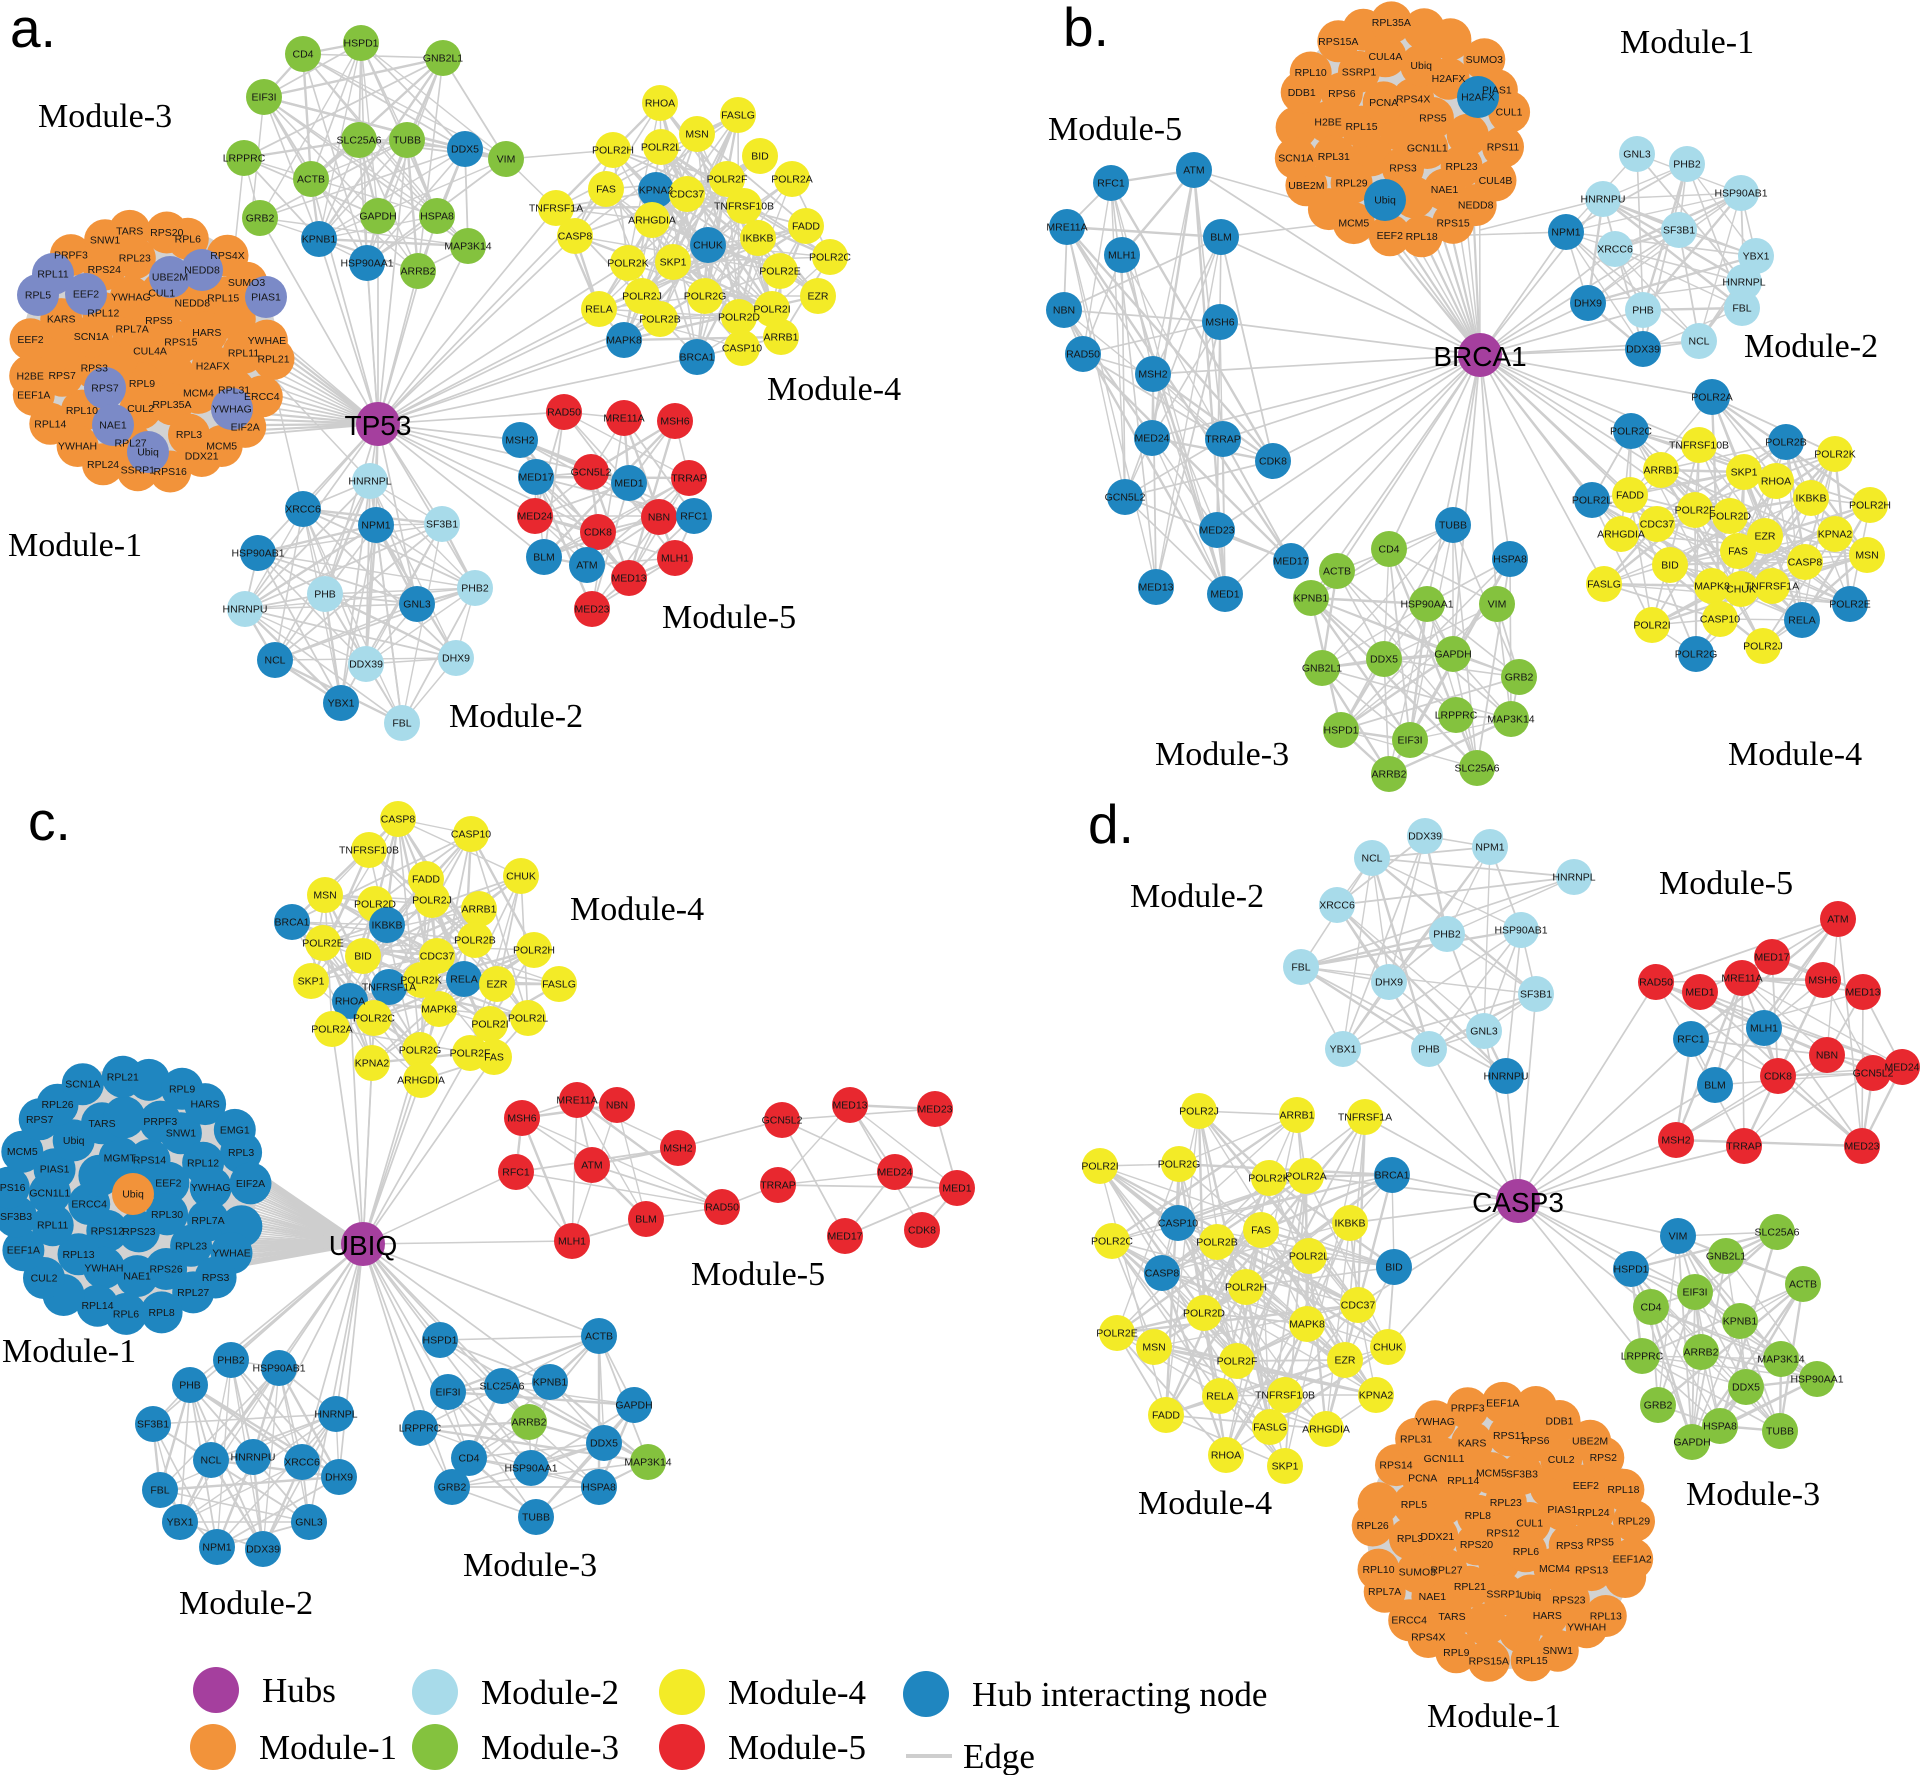 This screenshot has height=1775, width=1923. I want to click on svg-text: HSP90AA1, so click(1426, 605).